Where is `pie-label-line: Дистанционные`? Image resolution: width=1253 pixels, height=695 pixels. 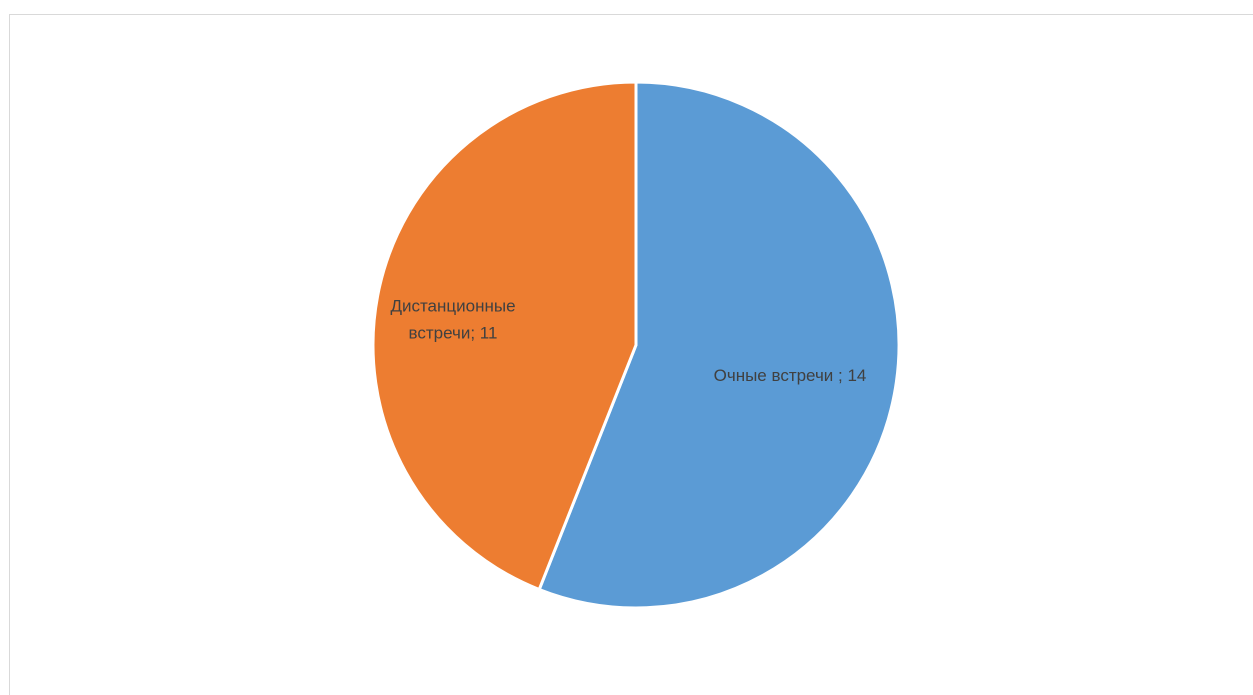 pie-label-line: Дистанционные is located at coordinates (452, 306).